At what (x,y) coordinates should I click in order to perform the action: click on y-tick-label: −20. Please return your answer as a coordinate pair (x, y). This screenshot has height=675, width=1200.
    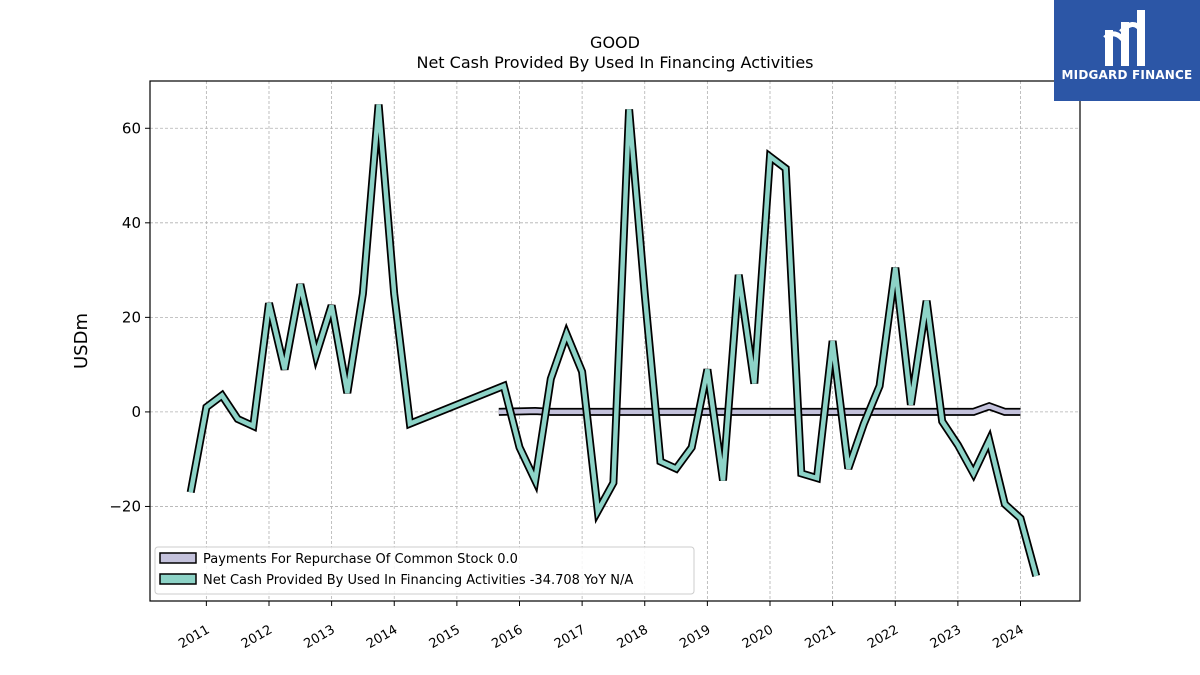
    Looking at the image, I should click on (125, 506).